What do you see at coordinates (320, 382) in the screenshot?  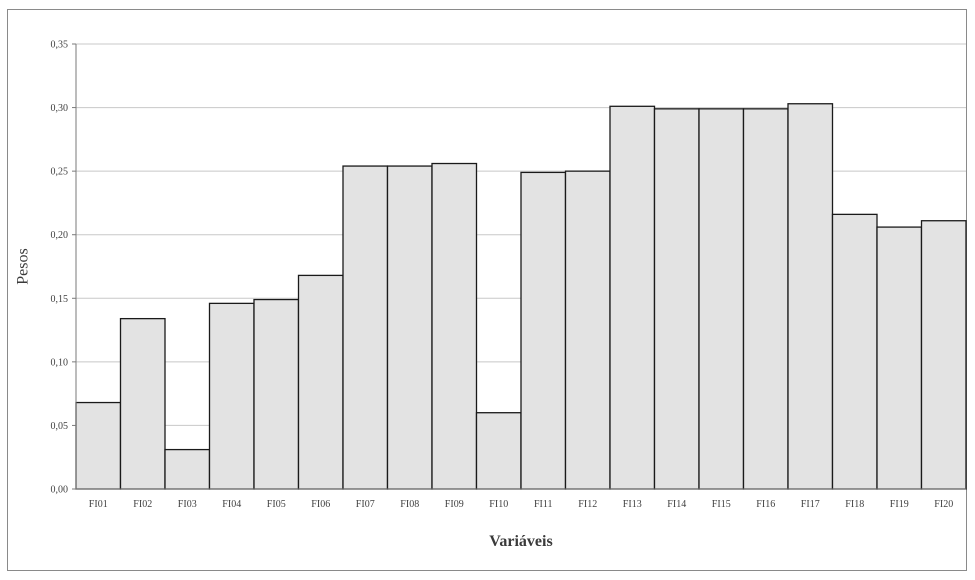 I see `bar-fi06` at bounding box center [320, 382].